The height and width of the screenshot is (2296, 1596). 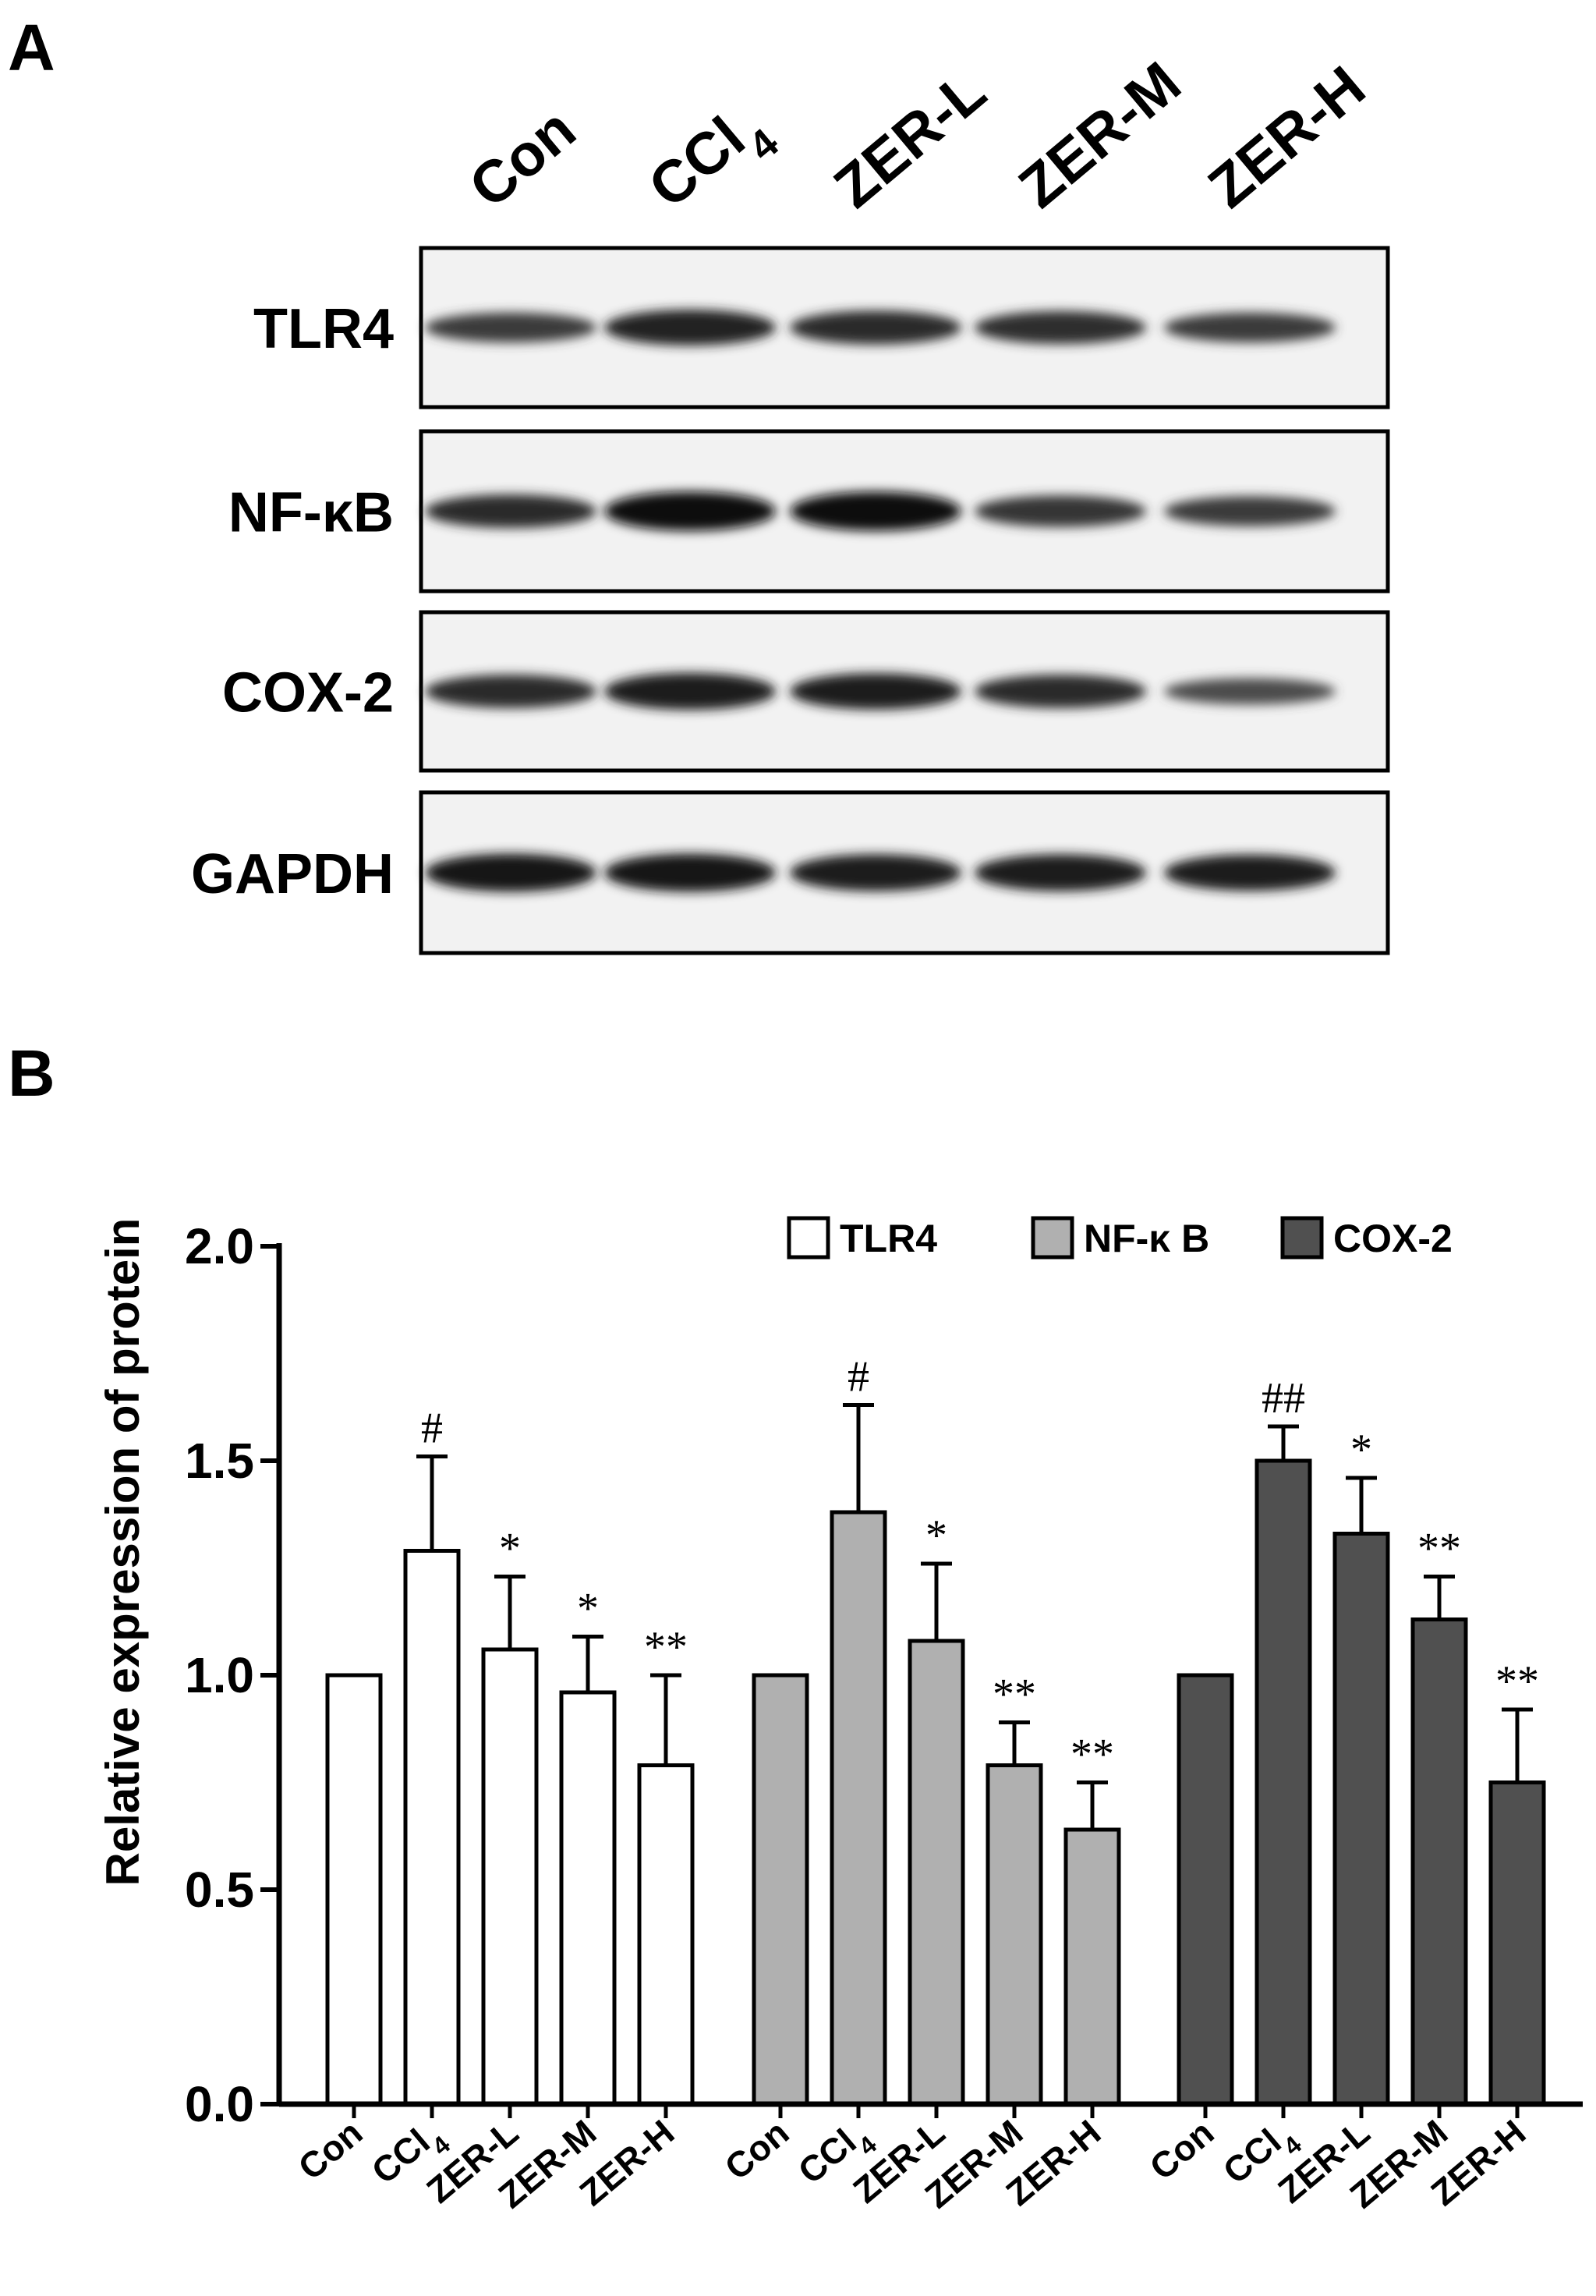 What do you see at coordinates (1393, 1238) in the screenshot?
I see `legend-label: COX-2` at bounding box center [1393, 1238].